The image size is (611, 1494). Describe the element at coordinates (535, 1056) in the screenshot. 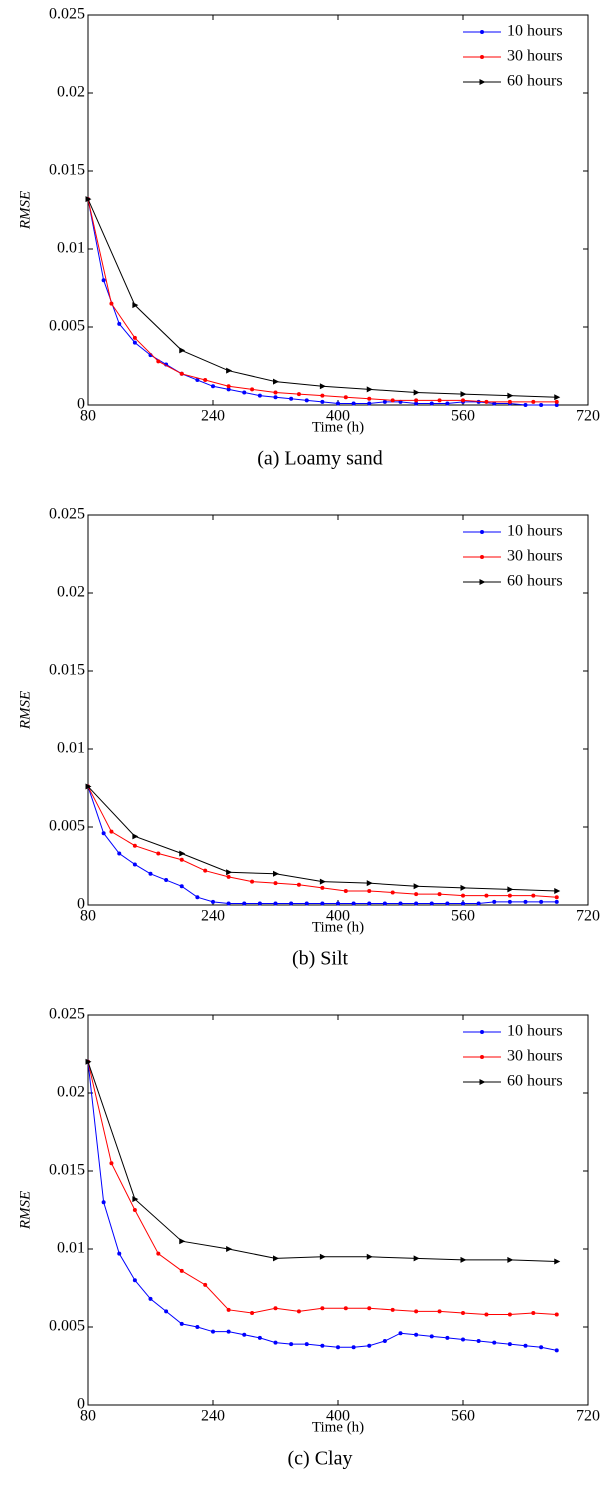

I see `legend-label: 30 hours` at that location.